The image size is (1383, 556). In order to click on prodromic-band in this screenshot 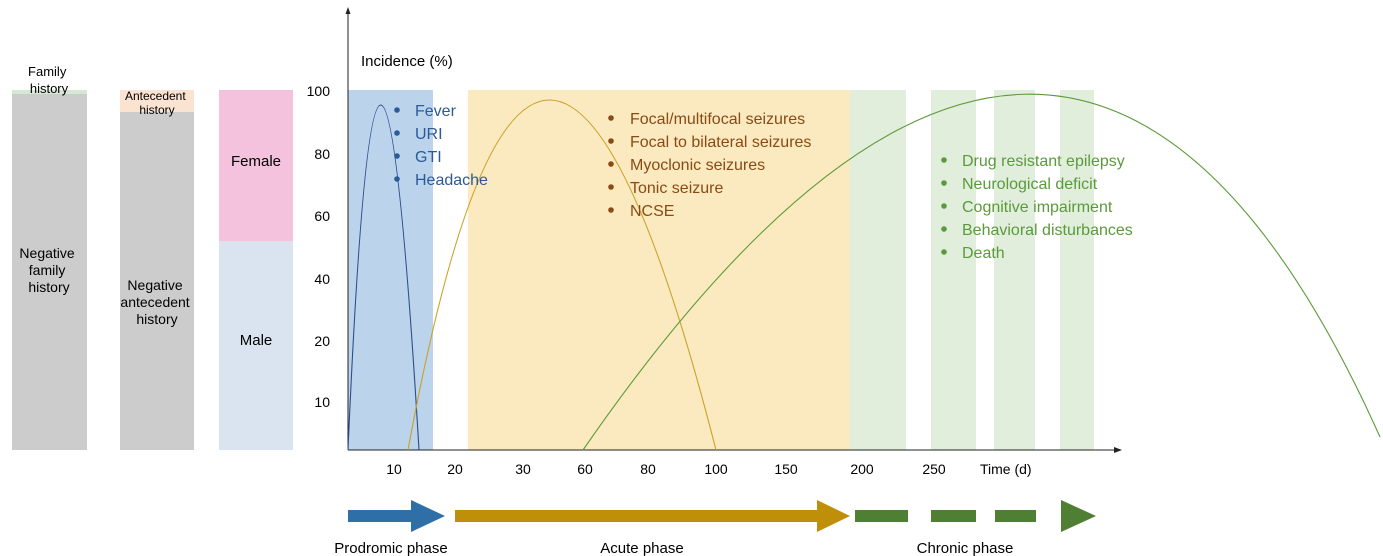, I will do `click(390, 270)`.